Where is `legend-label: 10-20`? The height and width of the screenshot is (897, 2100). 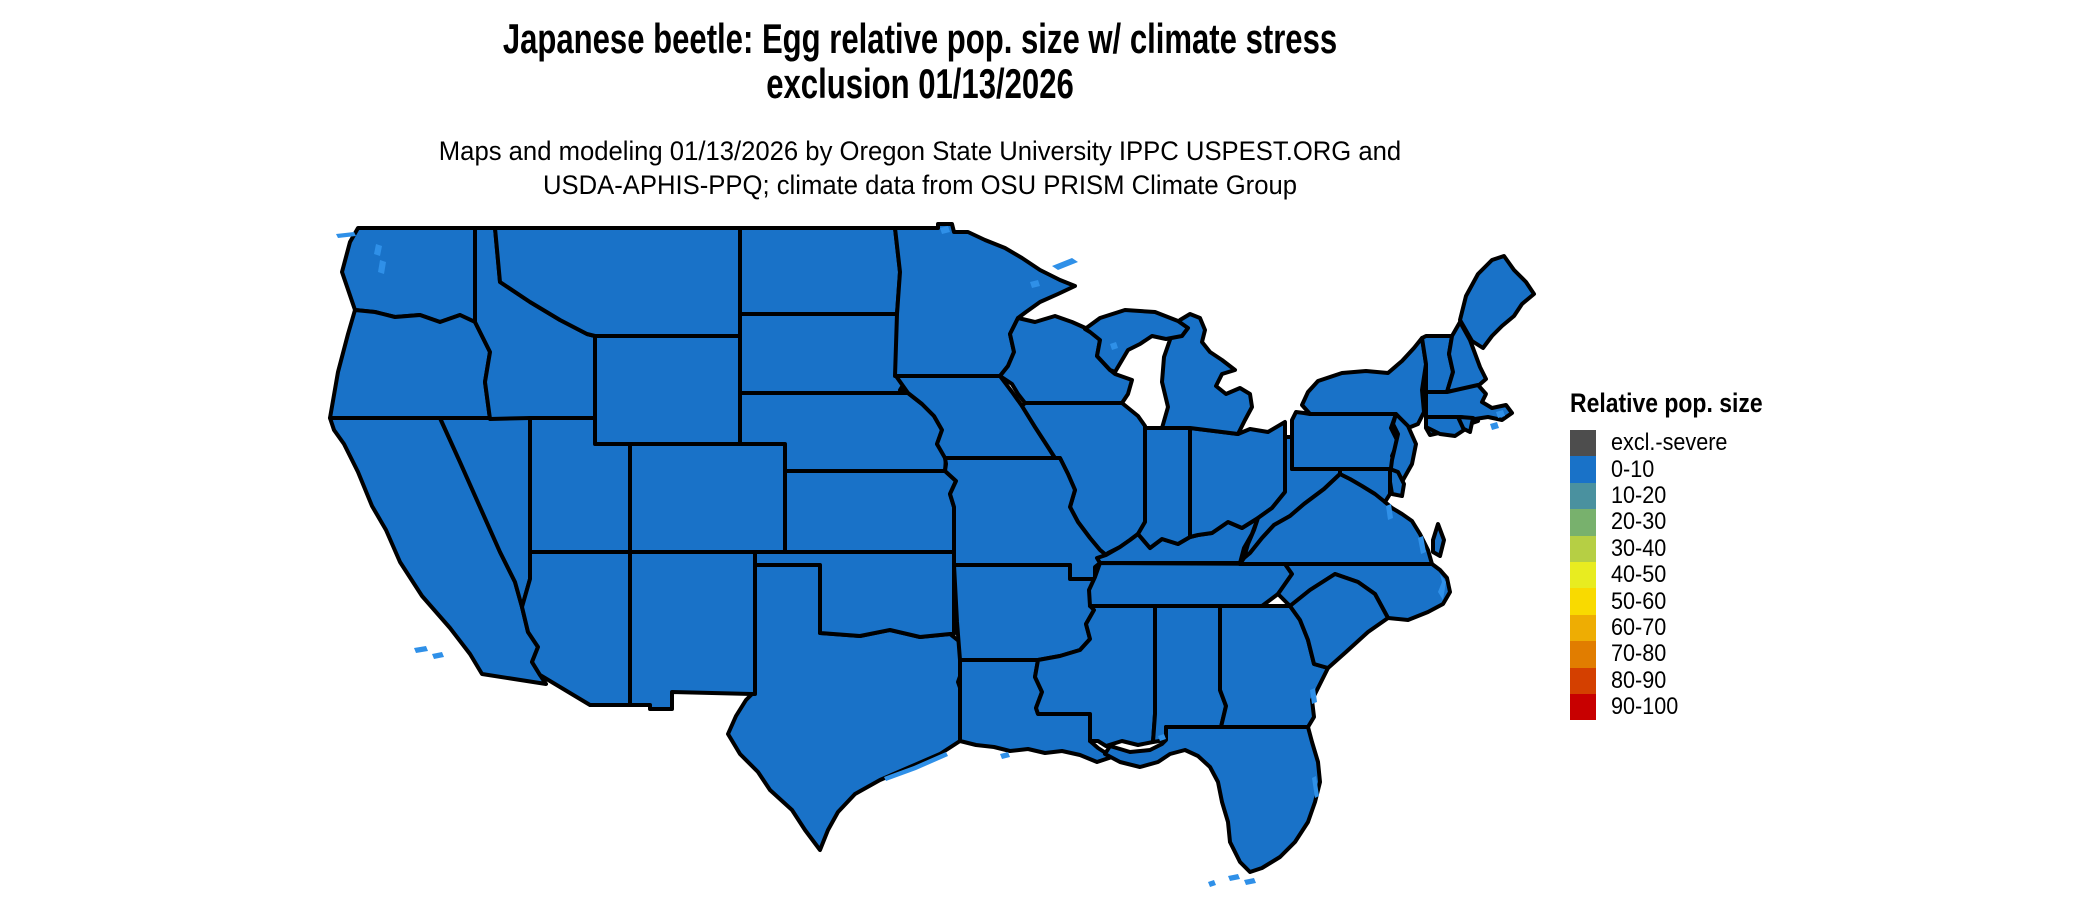 legend-label: 10-20 is located at coordinates (1639, 495).